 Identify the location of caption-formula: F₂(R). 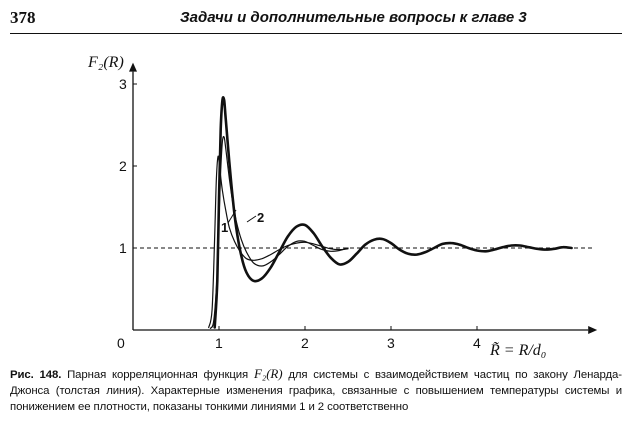
(268, 373).